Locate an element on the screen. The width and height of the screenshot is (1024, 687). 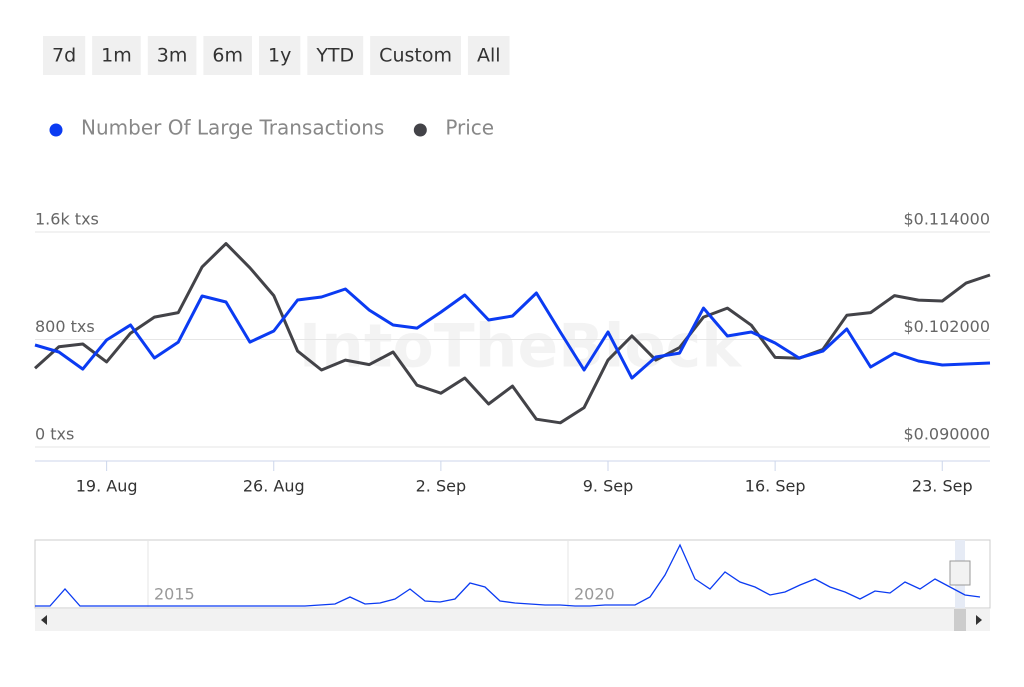
y2-tick-label: $0.102000 is located at coordinates (946, 326).